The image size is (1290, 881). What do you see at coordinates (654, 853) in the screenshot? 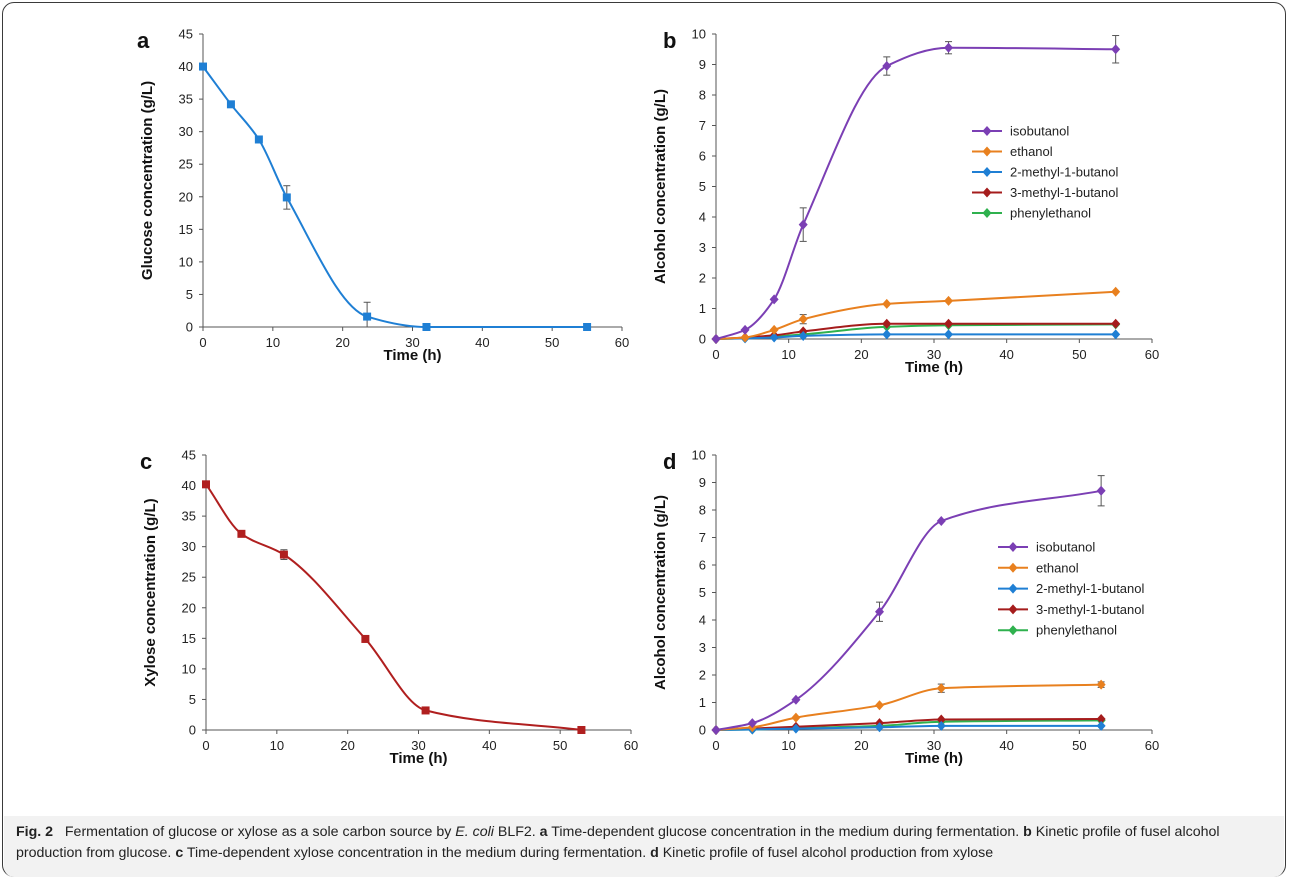
I see `caption-d-label: d` at bounding box center [654, 853].